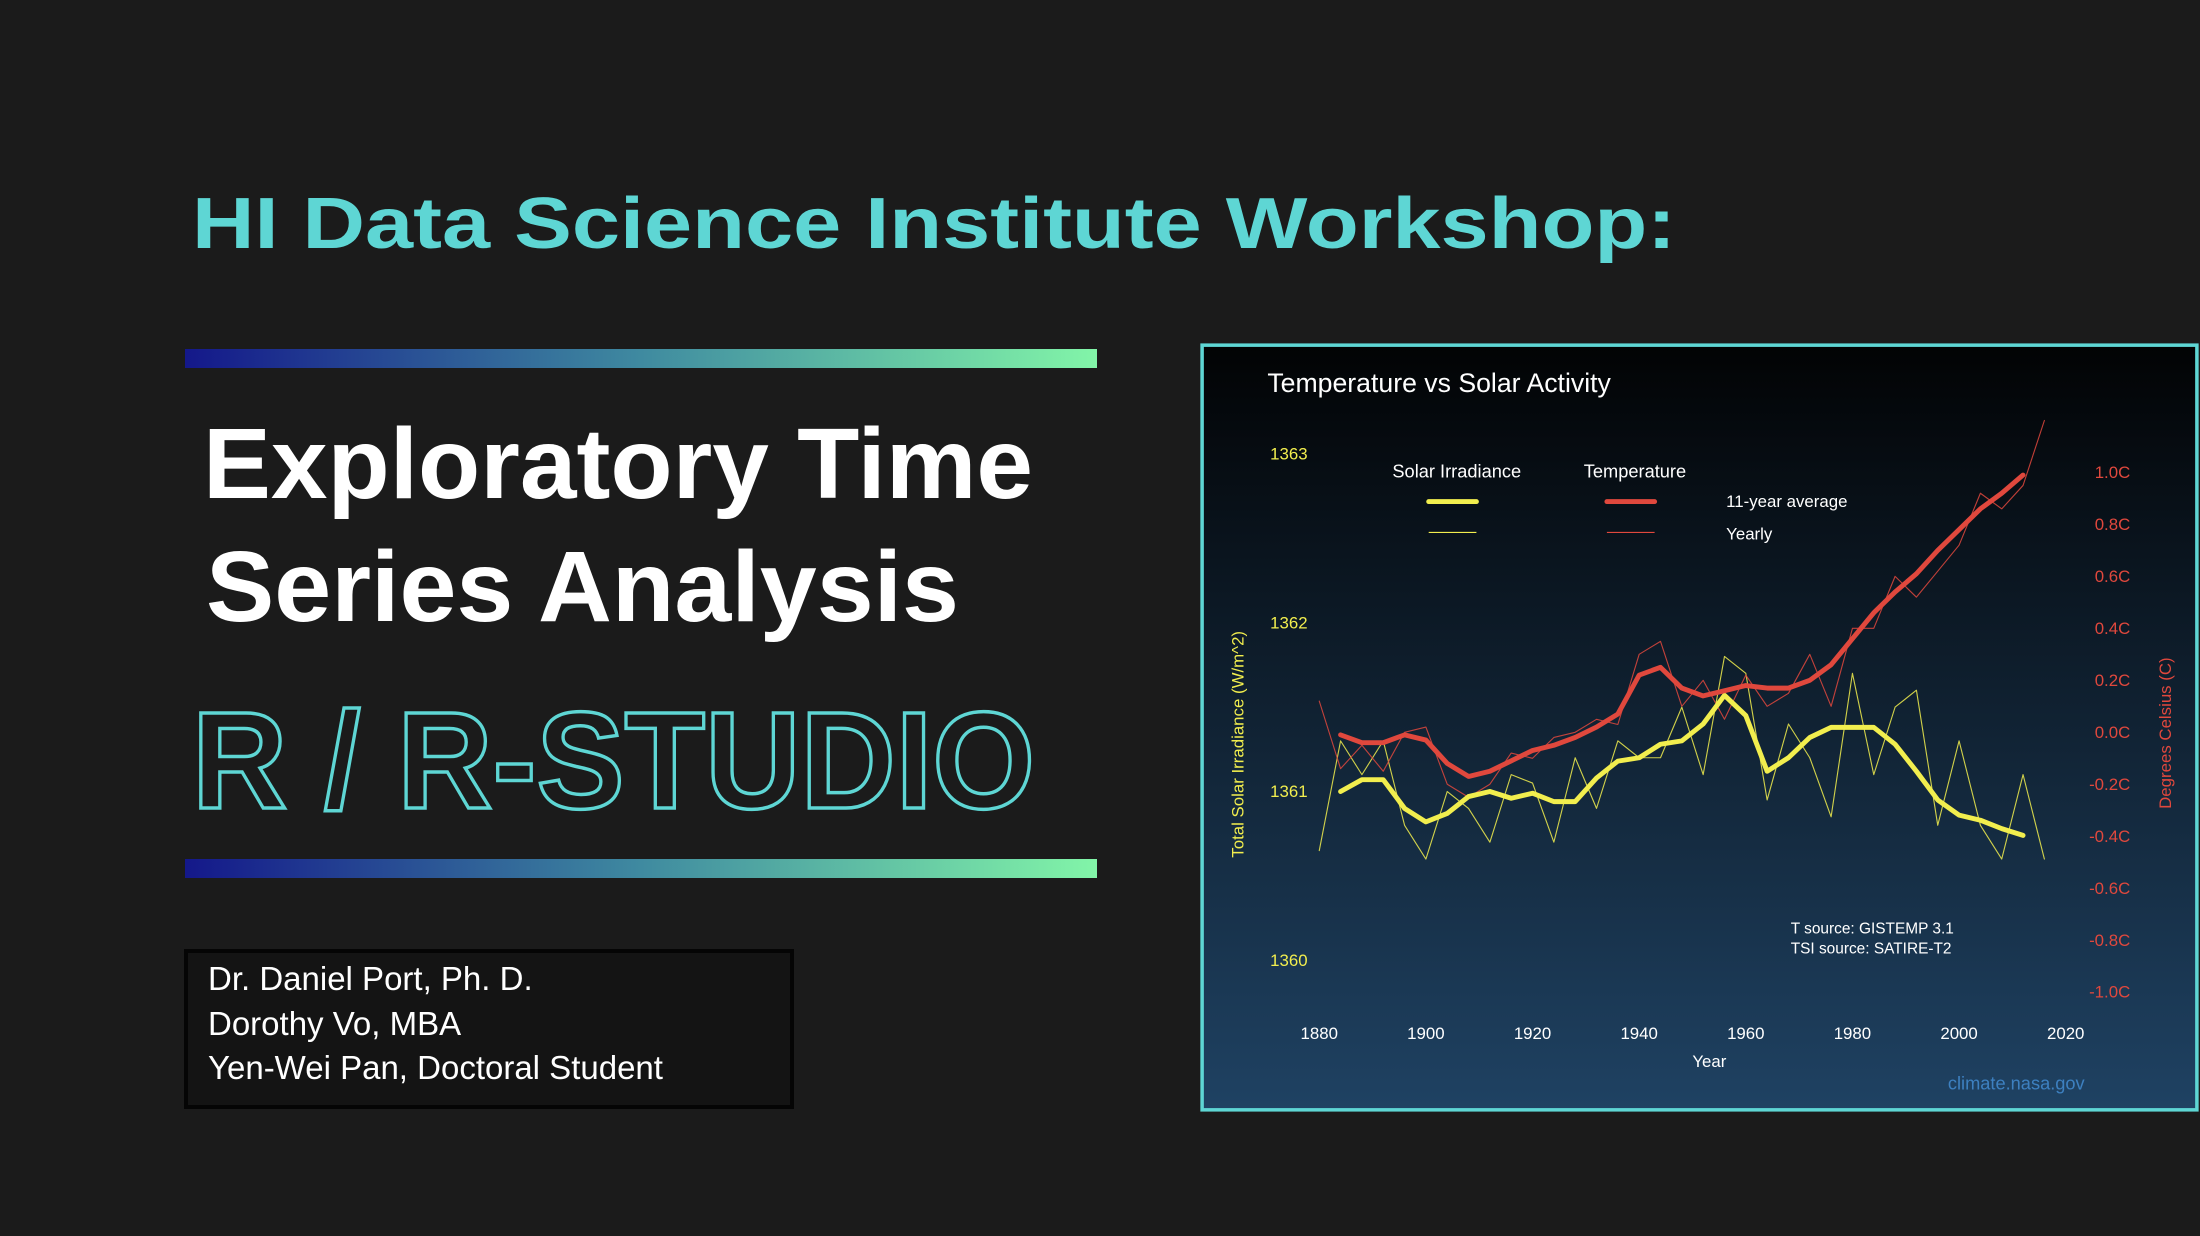 Image resolution: width=2200 pixels, height=1236 pixels. I want to click on subtitle-line: Series Analysis, so click(582, 587).